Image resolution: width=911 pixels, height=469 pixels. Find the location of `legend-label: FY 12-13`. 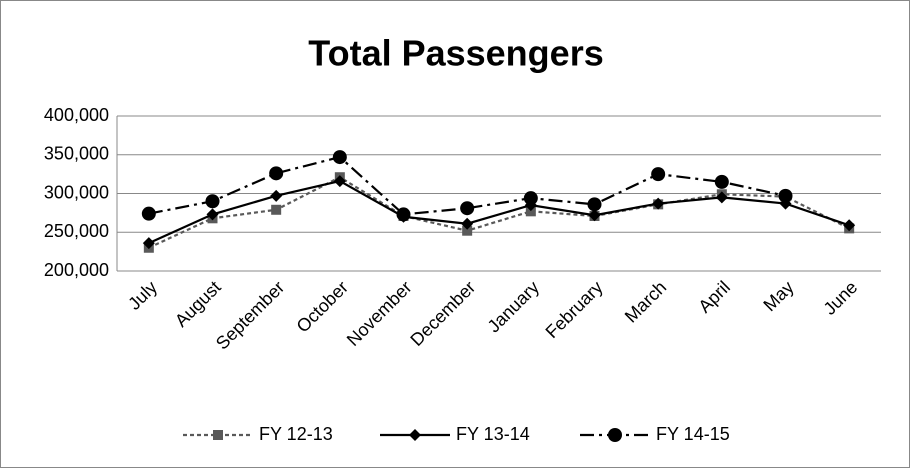

legend-label: FY 12-13 is located at coordinates (296, 434).